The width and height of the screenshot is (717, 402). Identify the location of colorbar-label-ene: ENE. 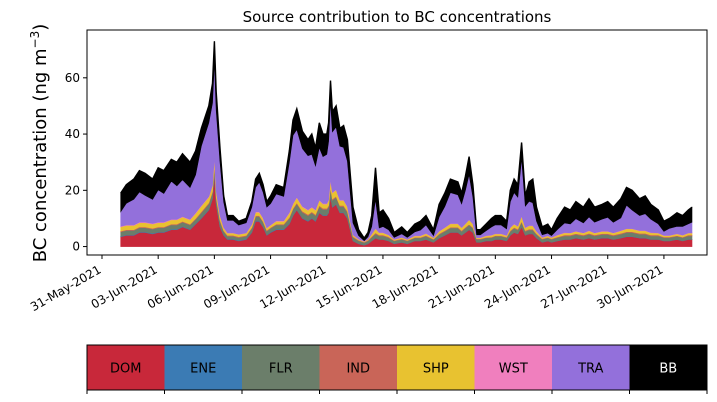
(203, 369).